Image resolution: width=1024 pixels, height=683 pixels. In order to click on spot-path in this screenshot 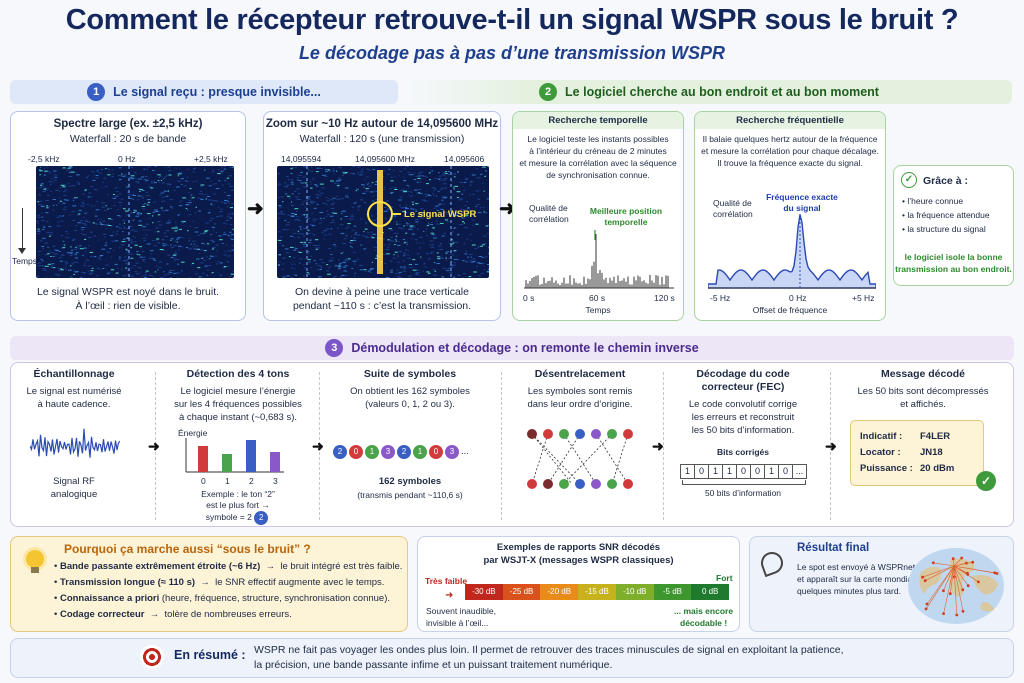, I will do `click(940, 587)`.